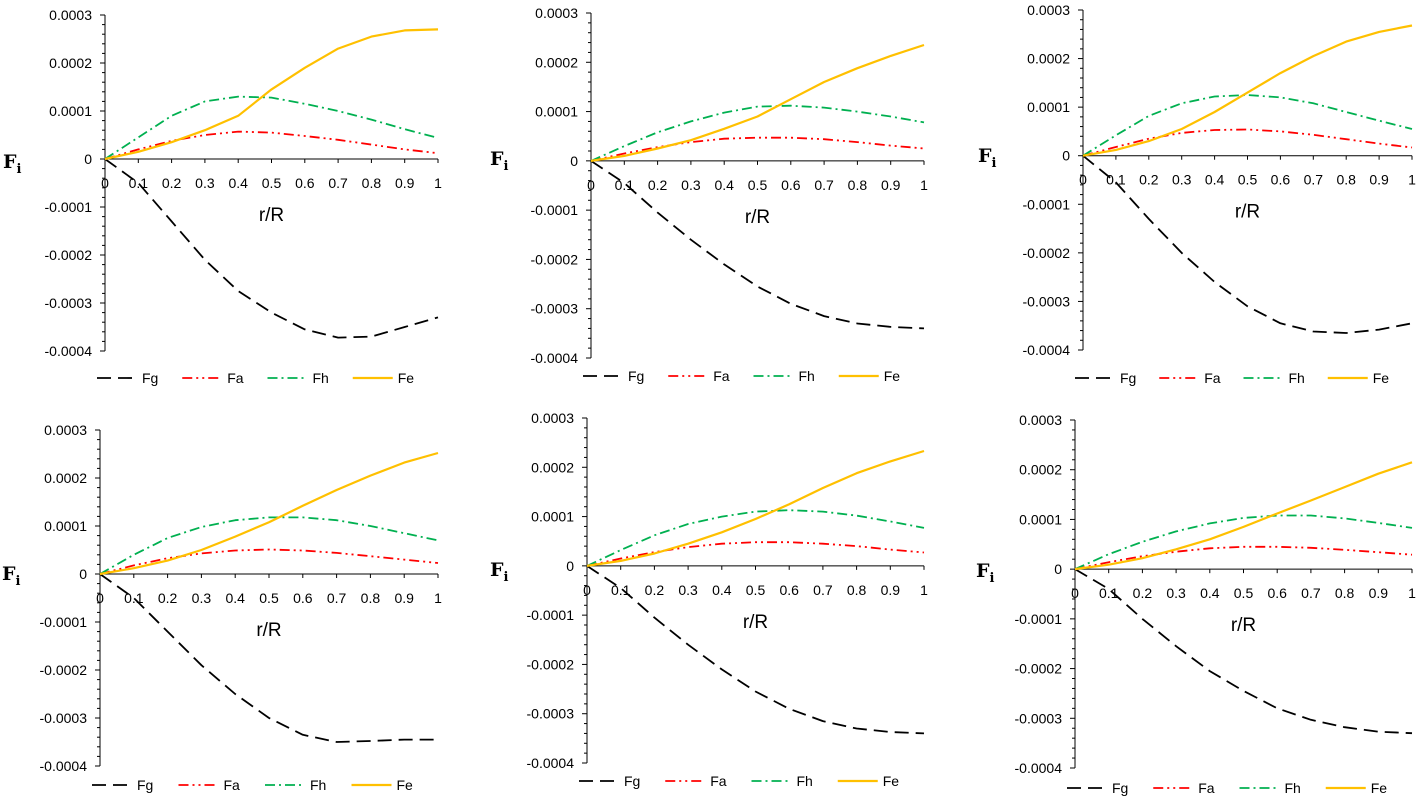 The width and height of the screenshot is (1419, 799). Describe the element at coordinates (1128, 378) in the screenshot. I see `legend-label-fg: Fg` at that location.